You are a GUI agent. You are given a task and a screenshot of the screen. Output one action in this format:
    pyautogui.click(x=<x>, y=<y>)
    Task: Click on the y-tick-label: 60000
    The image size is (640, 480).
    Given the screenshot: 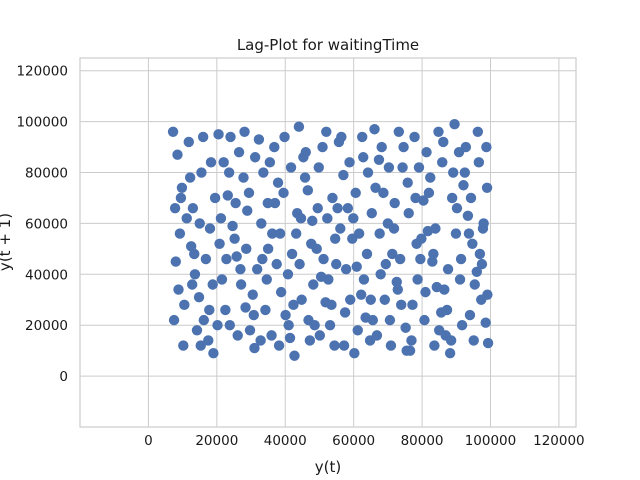 What is the action you would take?
    pyautogui.click(x=46, y=224)
    